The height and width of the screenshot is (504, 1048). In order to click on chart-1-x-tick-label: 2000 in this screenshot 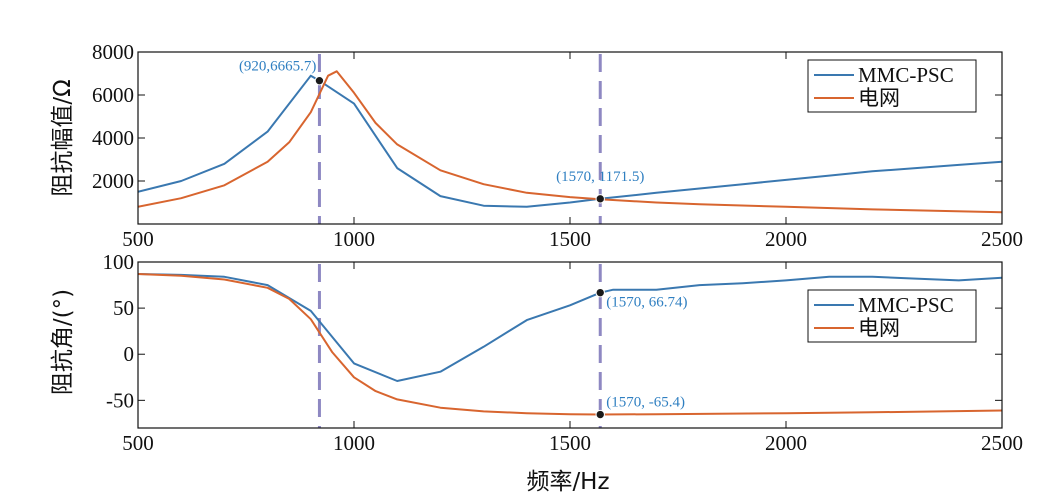, I will do `click(786, 443)`.